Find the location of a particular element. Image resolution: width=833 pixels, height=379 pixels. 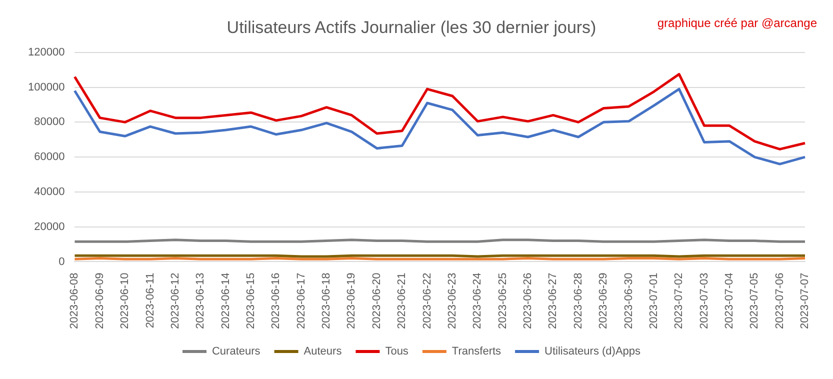

y-tick-label: 60000 is located at coordinates (49, 157).